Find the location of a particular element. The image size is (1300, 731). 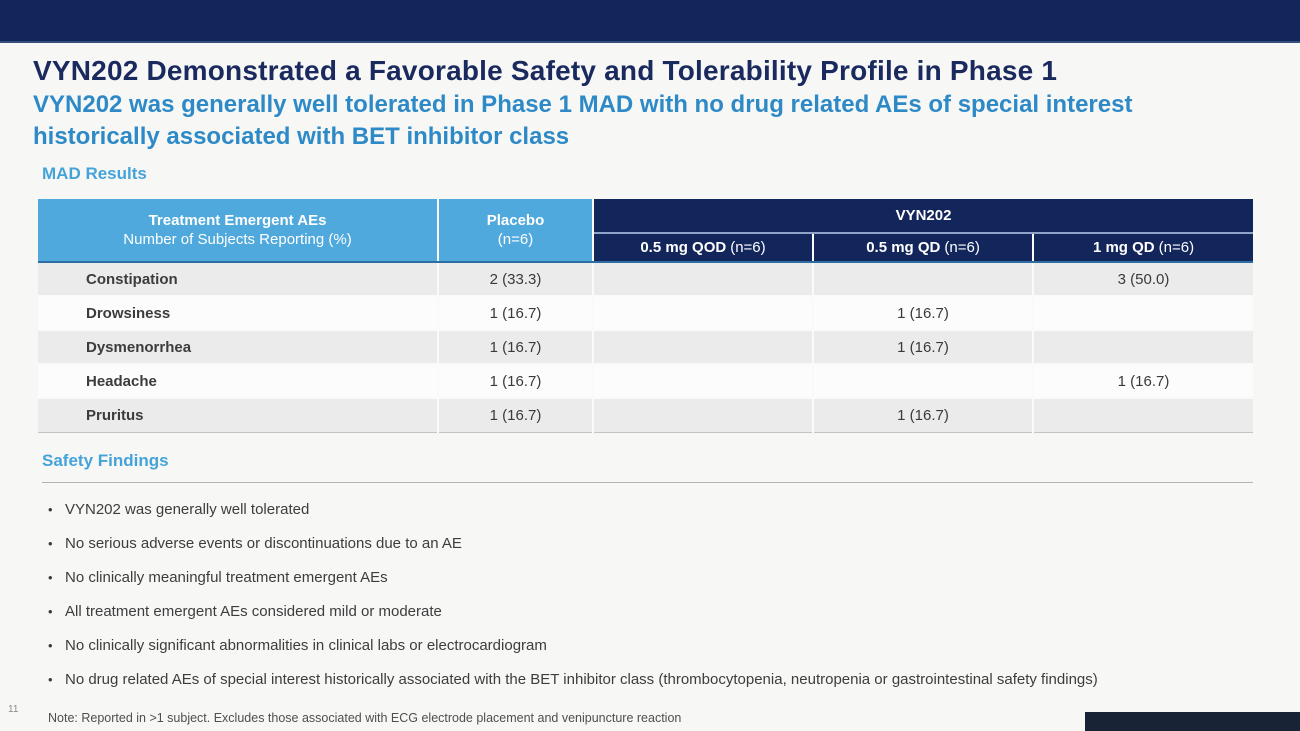

header-bar is located at coordinates (650, 21).